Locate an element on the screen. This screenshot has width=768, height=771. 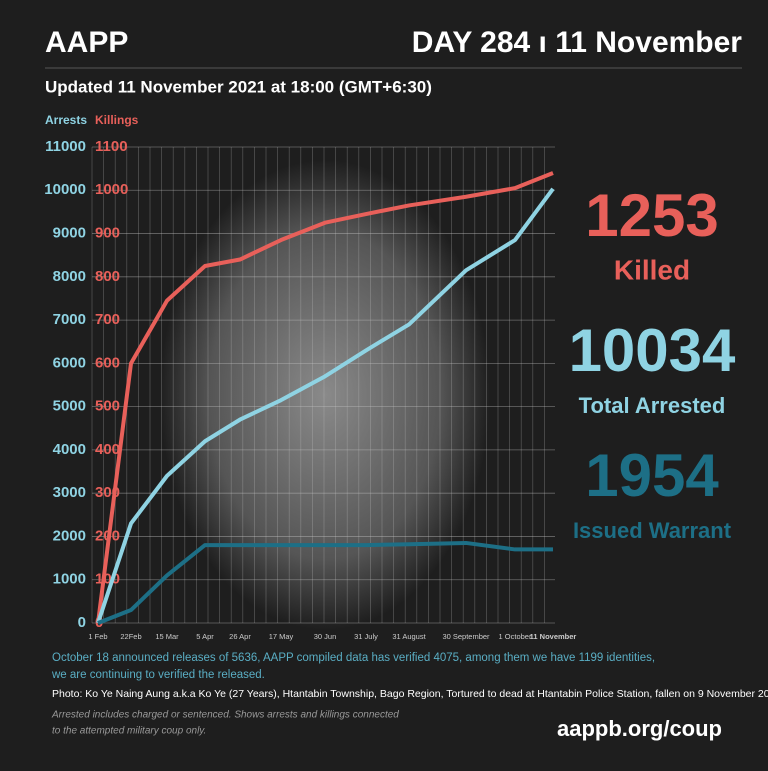
y2-tick-label: 500 is located at coordinates (107, 406).